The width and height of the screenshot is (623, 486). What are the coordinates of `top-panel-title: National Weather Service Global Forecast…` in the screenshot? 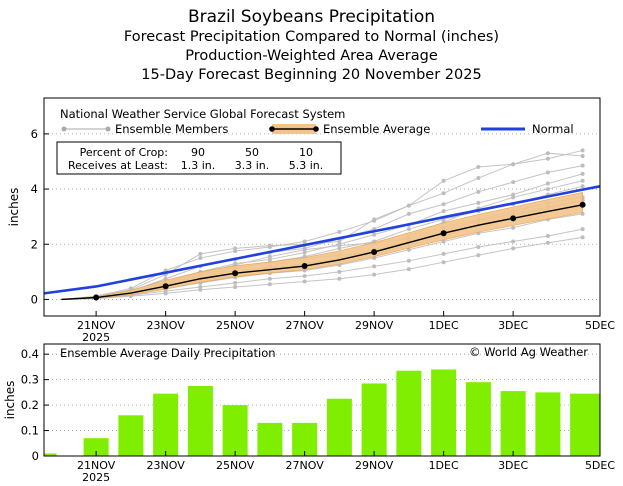 It's located at (202, 114).